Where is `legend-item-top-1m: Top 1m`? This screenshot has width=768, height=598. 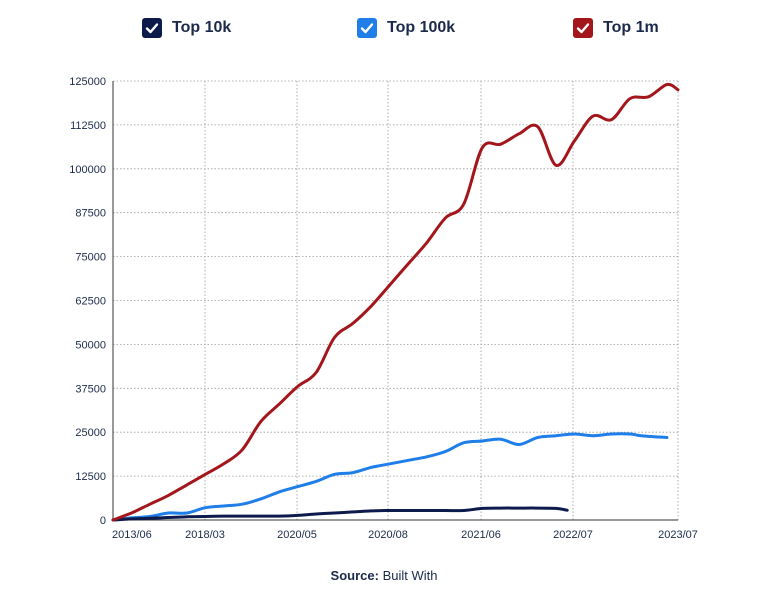
legend-item-top-1m: Top 1m is located at coordinates (616, 28).